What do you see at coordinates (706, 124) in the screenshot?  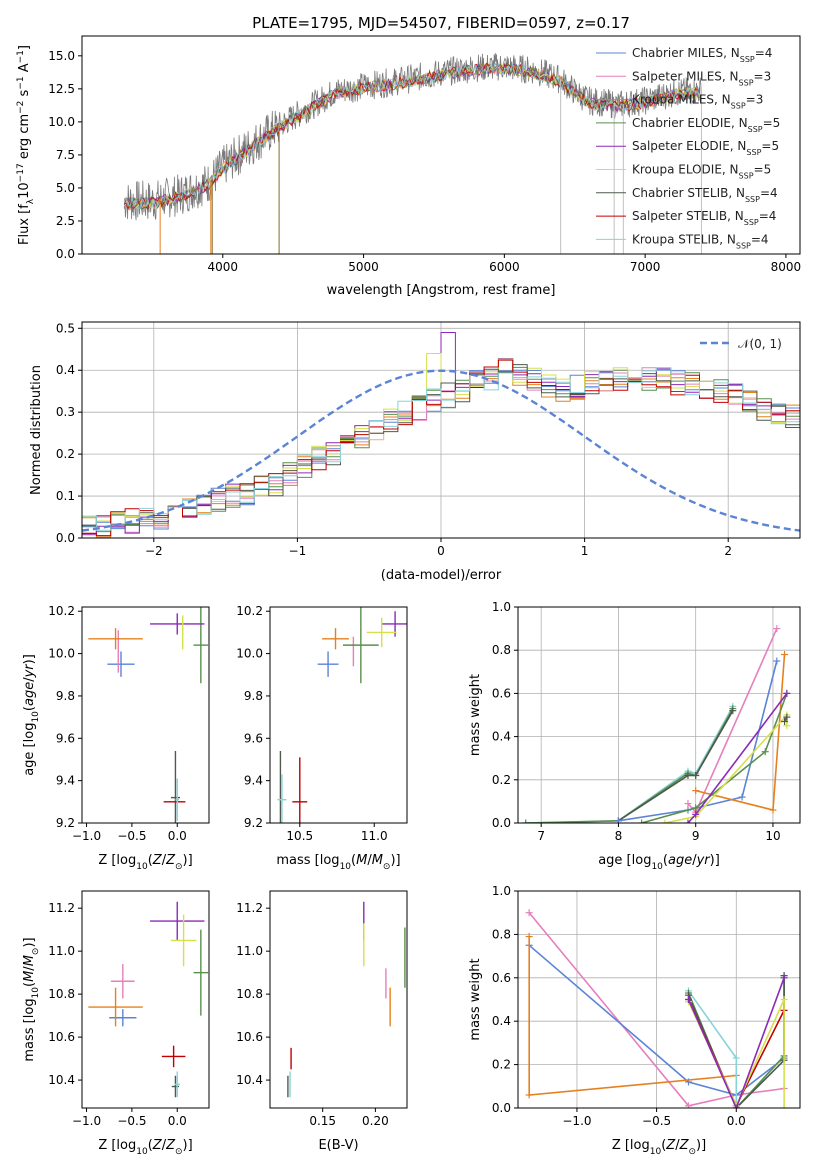 I see `legend-label: Chabrier ELODIE, NSSP=5` at bounding box center [706, 124].